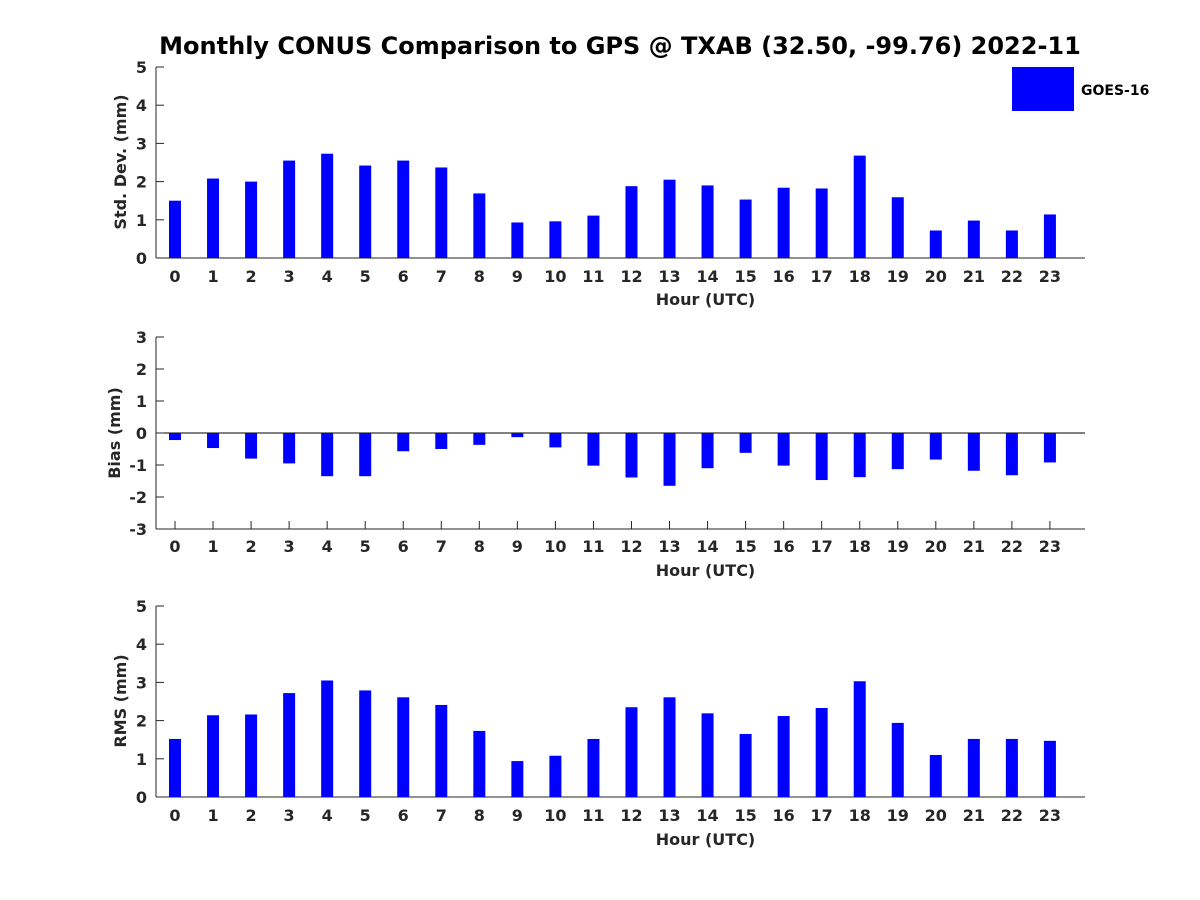 The width and height of the screenshot is (1200, 900). What do you see at coordinates (441, 546) in the screenshot?
I see `x-tick-label: 7` at bounding box center [441, 546].